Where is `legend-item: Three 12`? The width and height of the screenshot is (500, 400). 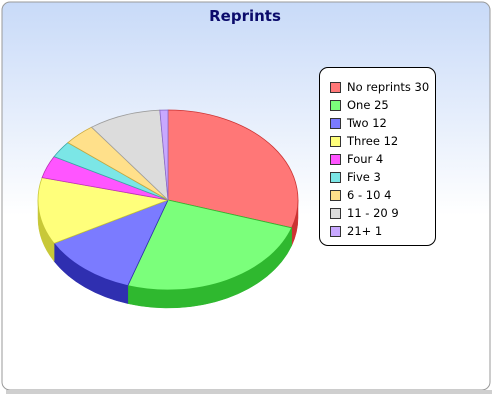 legend-item: Three 12 is located at coordinates (382, 141).